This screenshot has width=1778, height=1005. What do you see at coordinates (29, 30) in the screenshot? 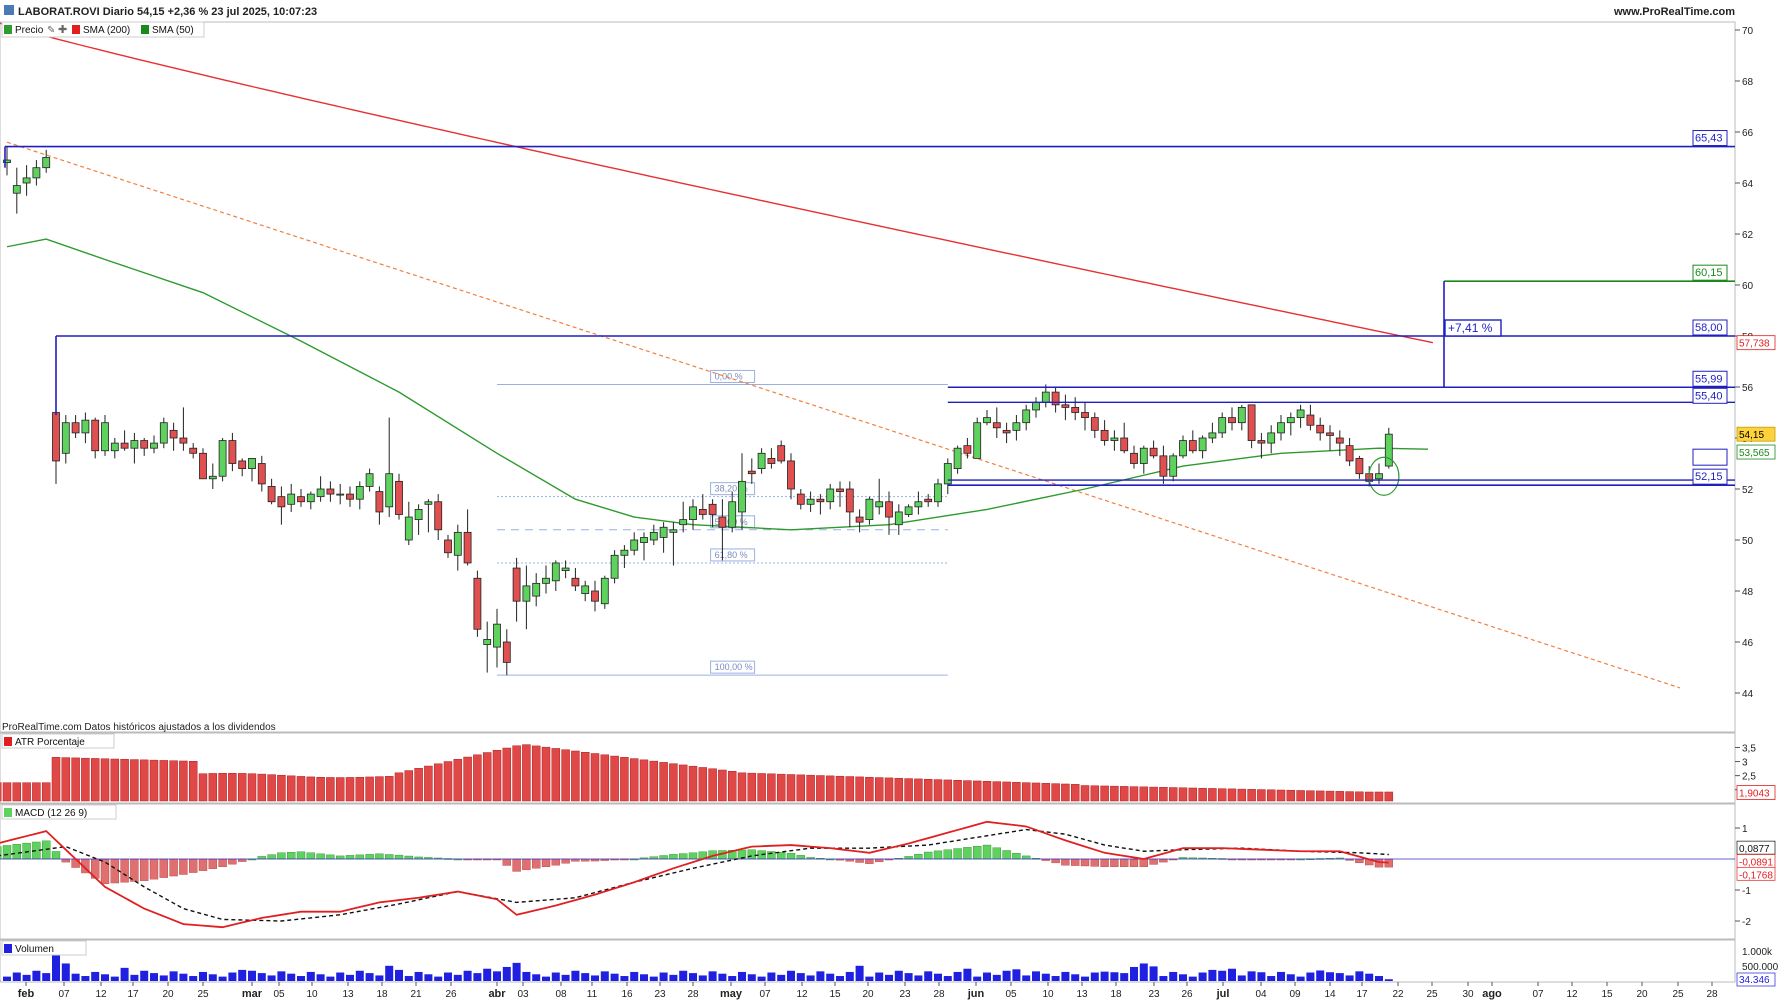
I see `legend-price: Precio` at bounding box center [29, 30].